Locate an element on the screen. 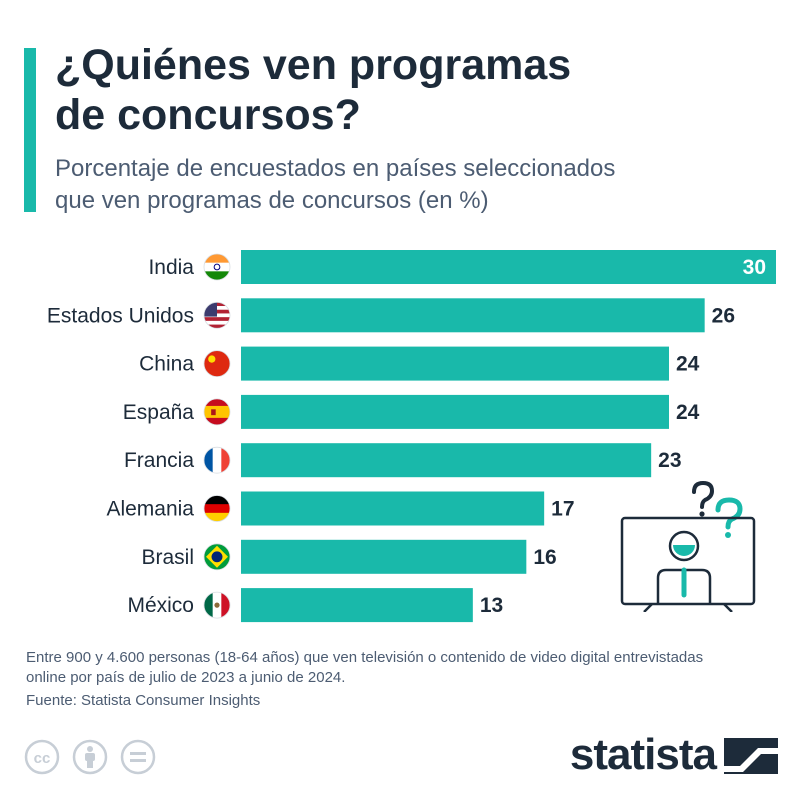 The width and height of the screenshot is (800, 800). brazil-flag-icon is located at coordinates (217, 557).